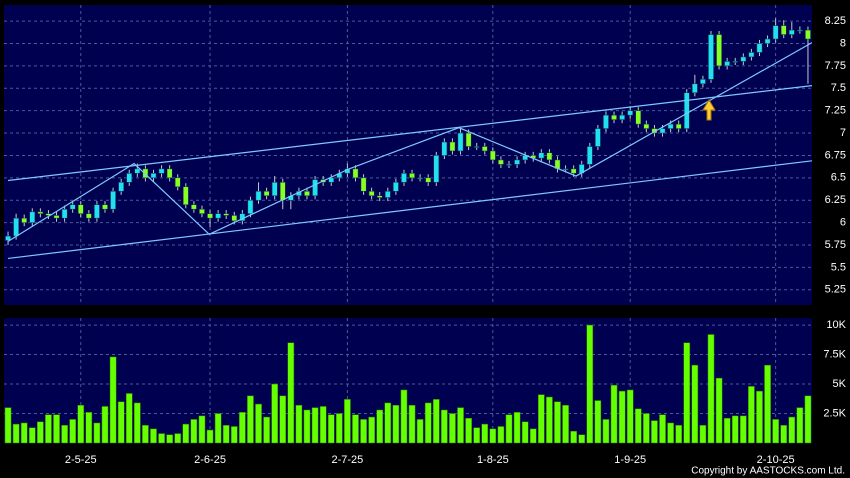 This screenshot has height=478, width=850. Describe the element at coordinates (630, 460) in the screenshot. I see `x-tick-label: 1-9-25` at that location.